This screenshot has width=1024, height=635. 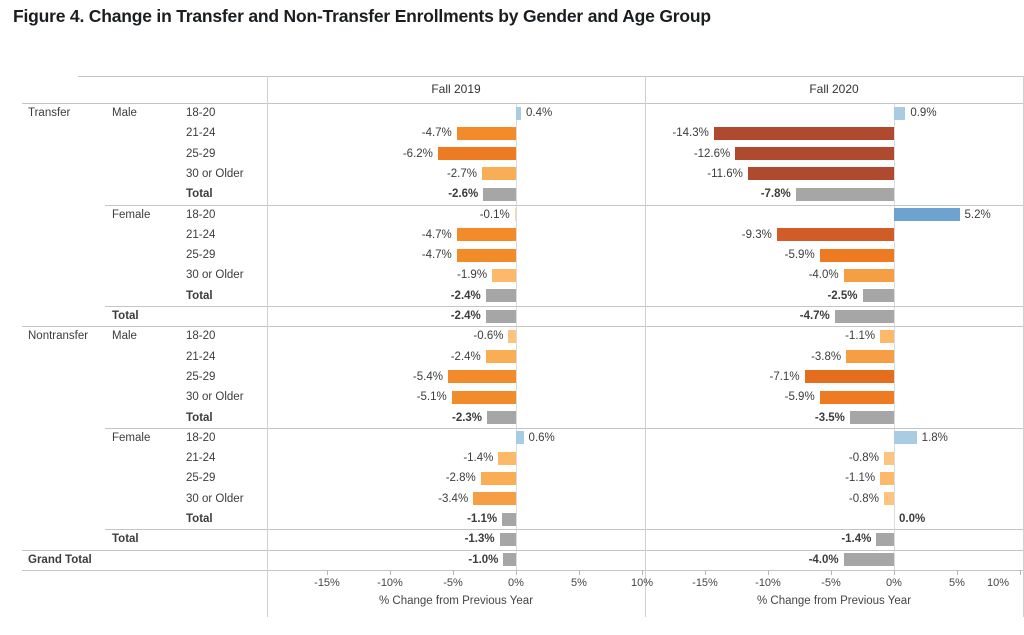 What do you see at coordinates (124, 113) in the screenshot?
I see `gender-label: Male` at bounding box center [124, 113].